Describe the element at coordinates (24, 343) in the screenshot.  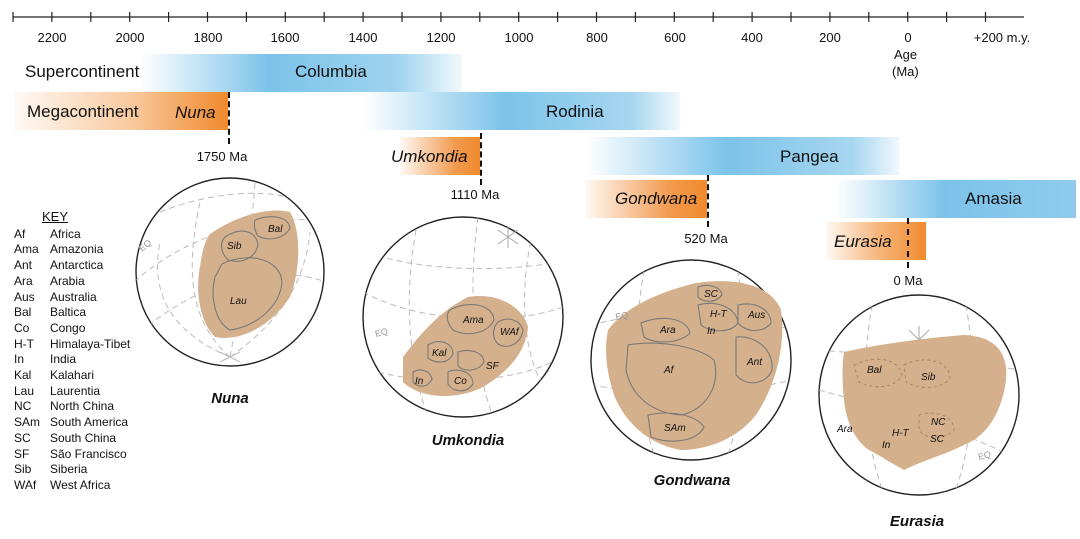
I see `key-abbr: H-T` at that location.